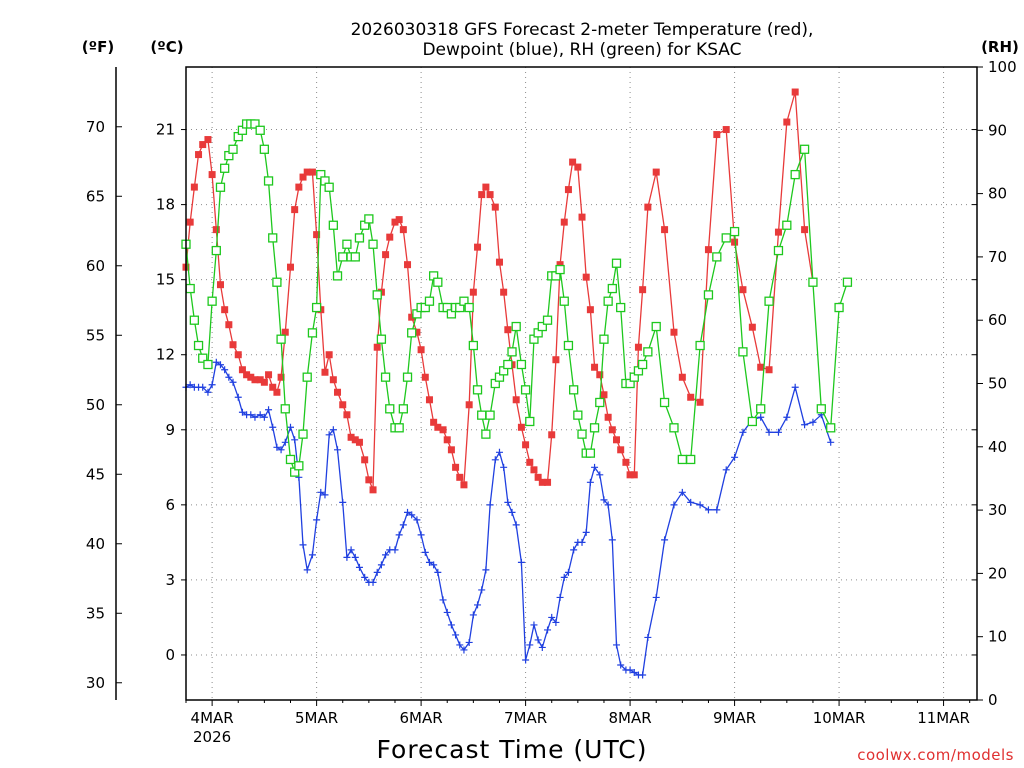 The image size is (1024, 768). What do you see at coordinates (212, 718) in the screenshot?
I see `time-tick-label: 4MAR` at bounding box center [212, 718].